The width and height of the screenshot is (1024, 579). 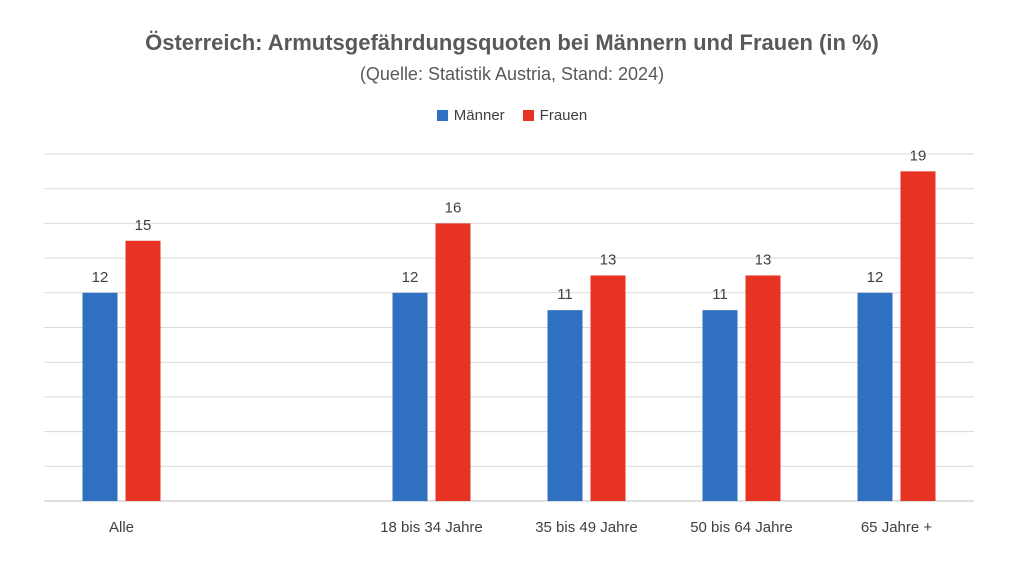 I want to click on data-label: 16, so click(x=453, y=207).